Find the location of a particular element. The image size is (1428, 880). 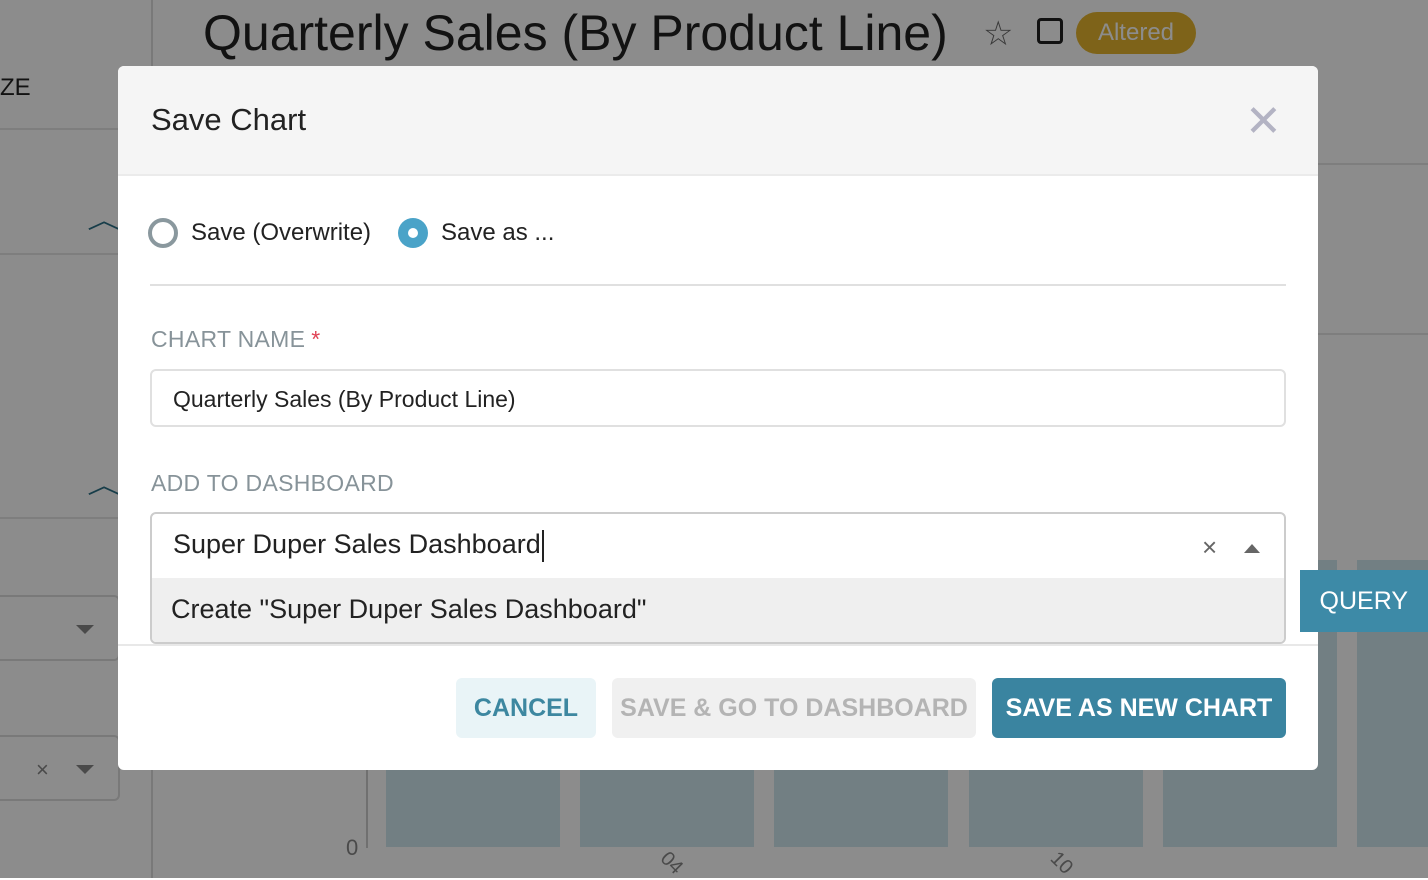

modal-title: Save Chart is located at coordinates (229, 119).